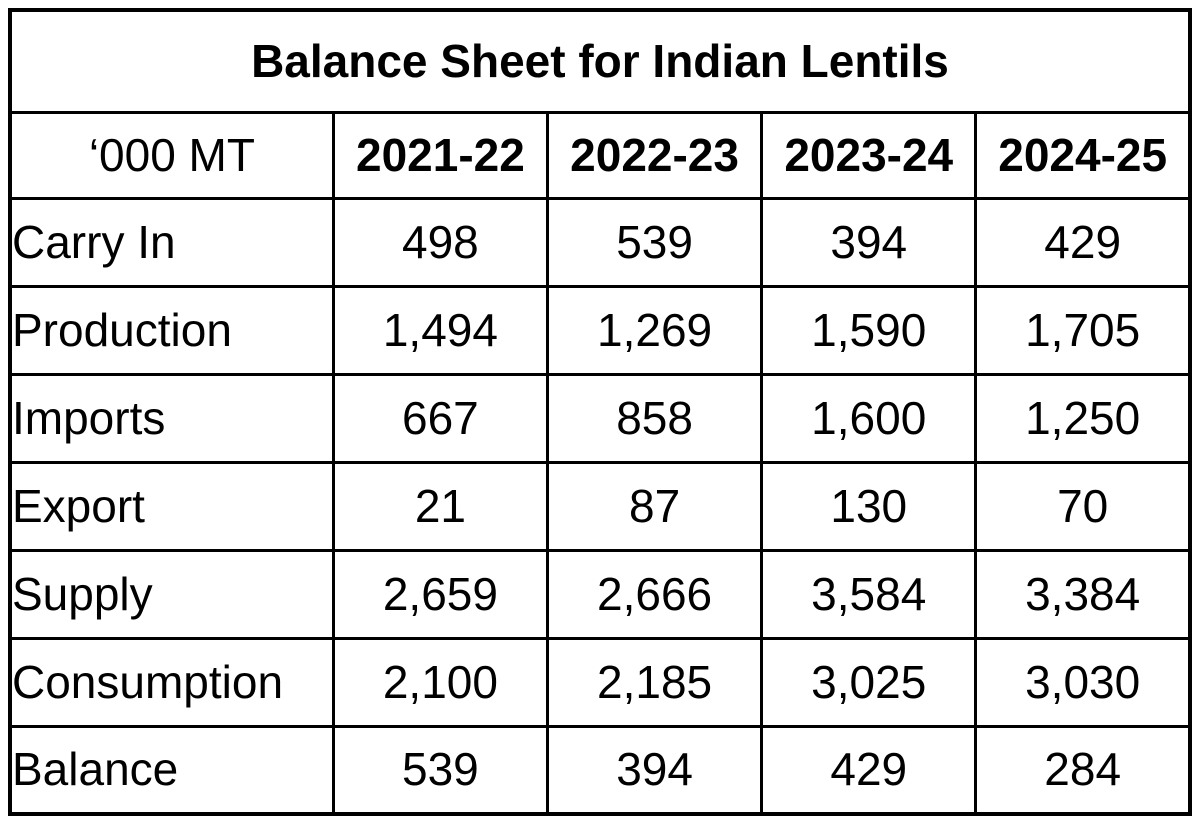 The height and width of the screenshot is (825, 1200). I want to click on row-label: Imports, so click(171, 418).